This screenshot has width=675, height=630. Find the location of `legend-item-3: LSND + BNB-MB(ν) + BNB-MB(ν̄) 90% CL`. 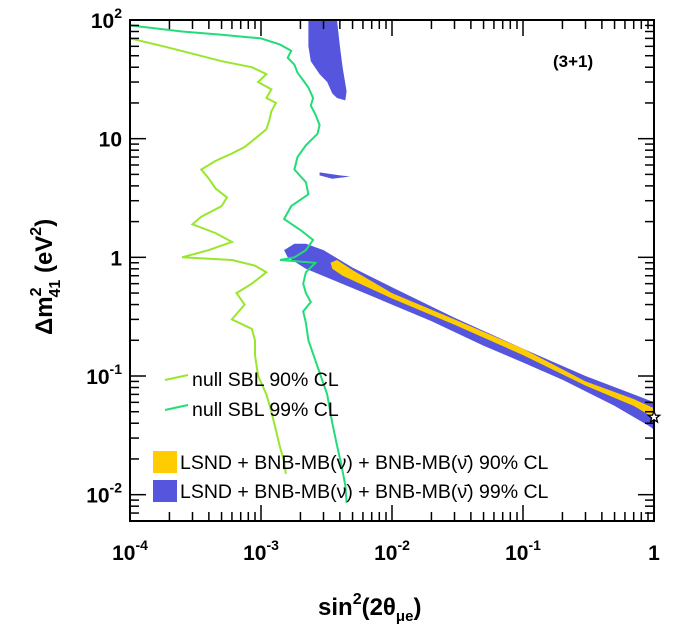

legend-item-3: LSND + BNB-MB(ν) + BNB-MB(ν̄) 90% CL is located at coordinates (351, 462).